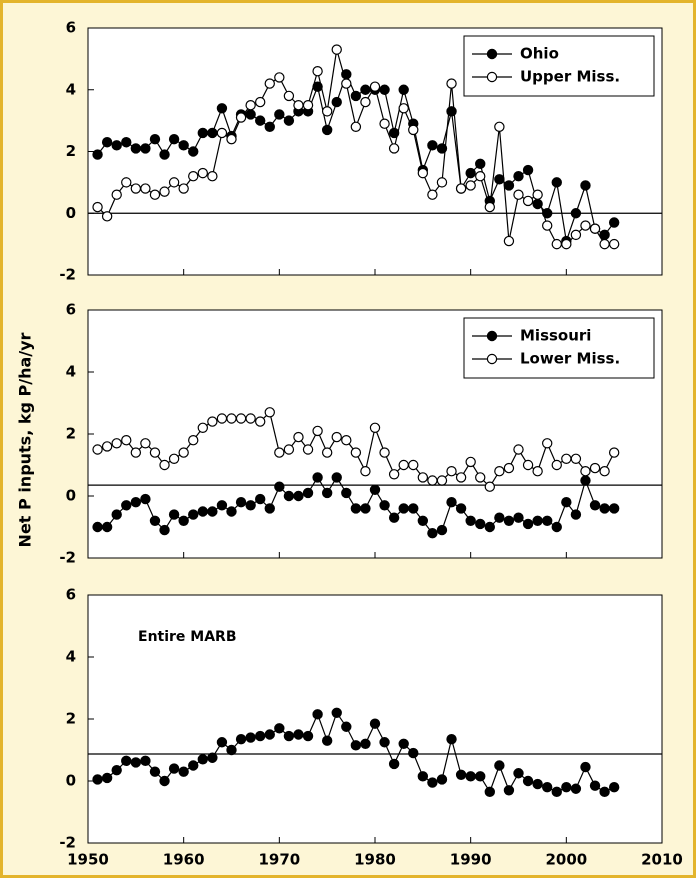 This screenshot has height=878, width=696. What do you see at coordinates (71, 781) in the screenshot?
I see `y-tick-label: 0` at bounding box center [71, 781].